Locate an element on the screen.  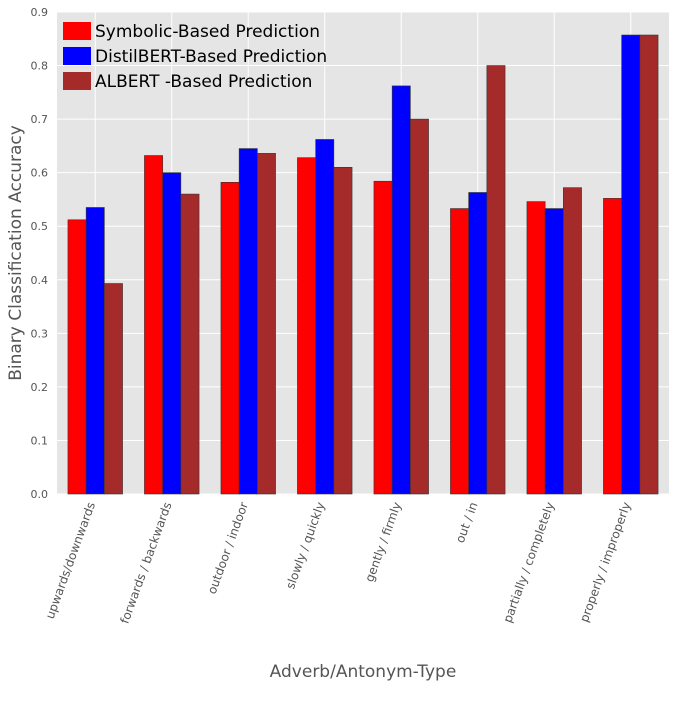
y-tick-label: 0.8 is located at coordinates (40, 66).